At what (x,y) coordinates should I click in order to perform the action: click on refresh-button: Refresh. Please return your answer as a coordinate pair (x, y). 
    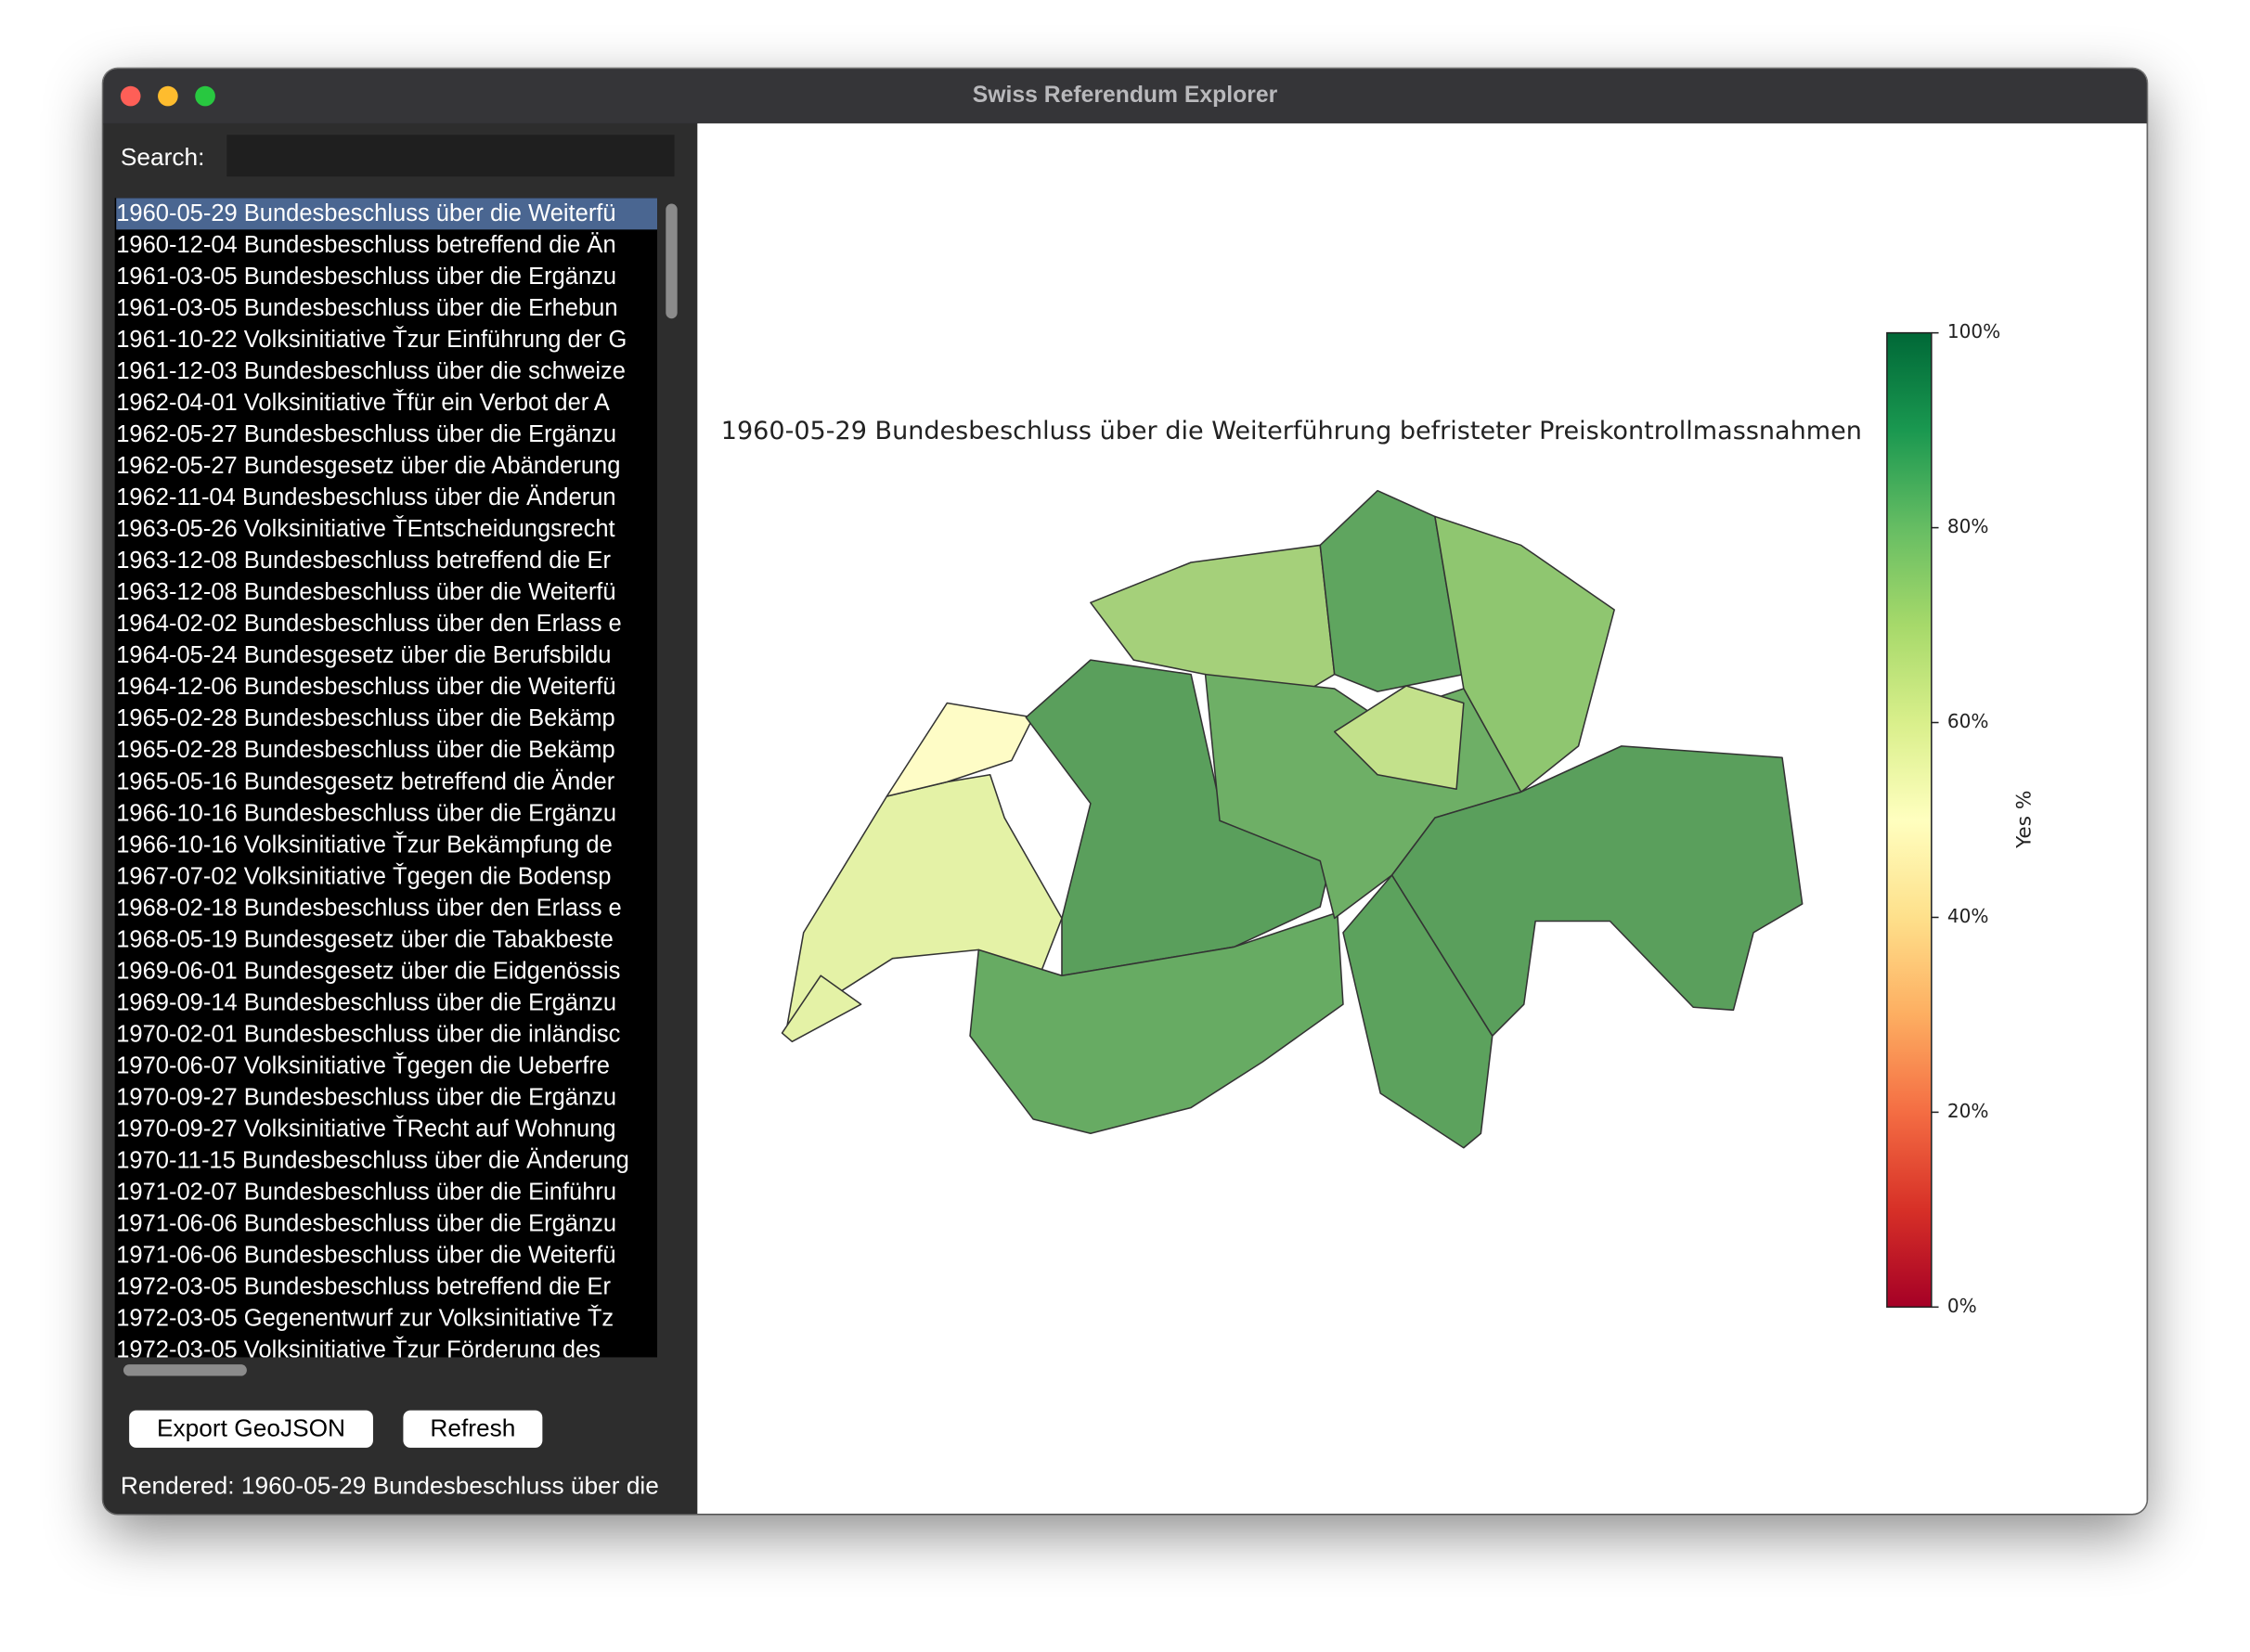
    Looking at the image, I should click on (473, 1429).